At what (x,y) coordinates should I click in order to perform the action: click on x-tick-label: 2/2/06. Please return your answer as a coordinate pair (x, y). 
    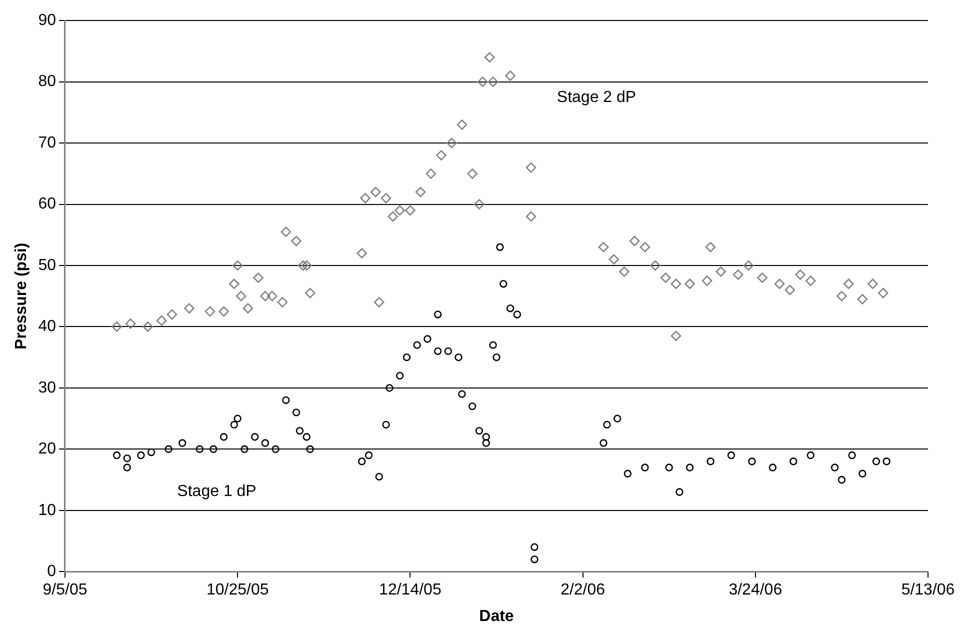
    Looking at the image, I should click on (583, 590).